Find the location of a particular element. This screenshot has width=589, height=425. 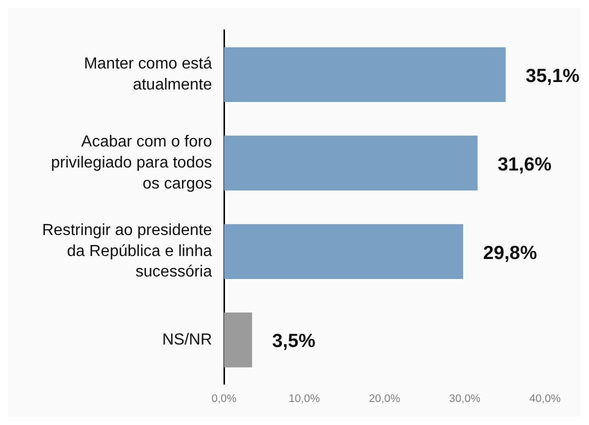

x-tick-label: 0,0% is located at coordinates (224, 398).